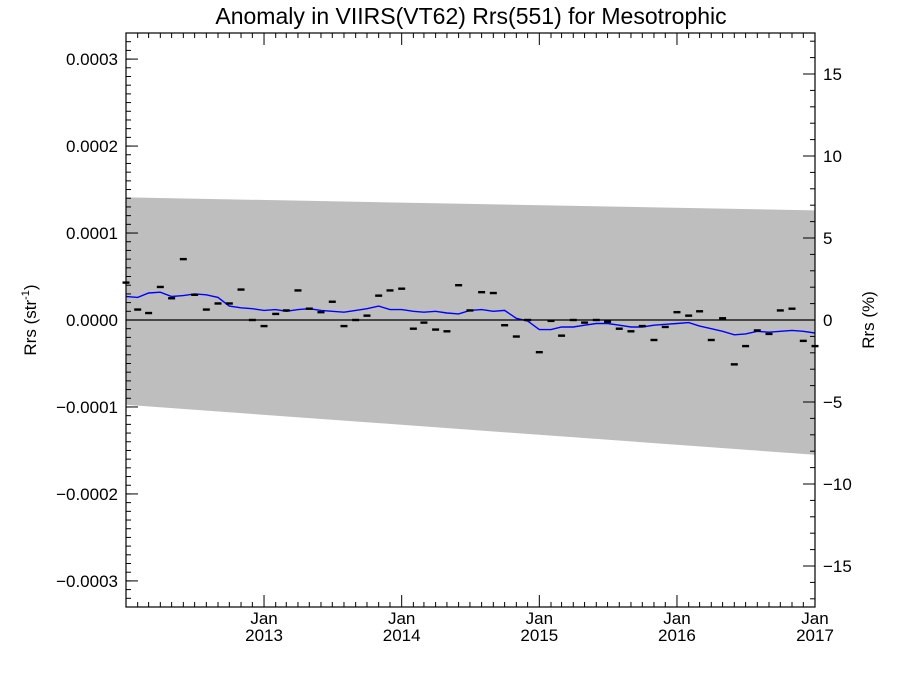 The width and height of the screenshot is (900, 675). Describe the element at coordinates (30, 328) in the screenshot. I see `y-axis-left-label-main: Rrs (str` at that location.